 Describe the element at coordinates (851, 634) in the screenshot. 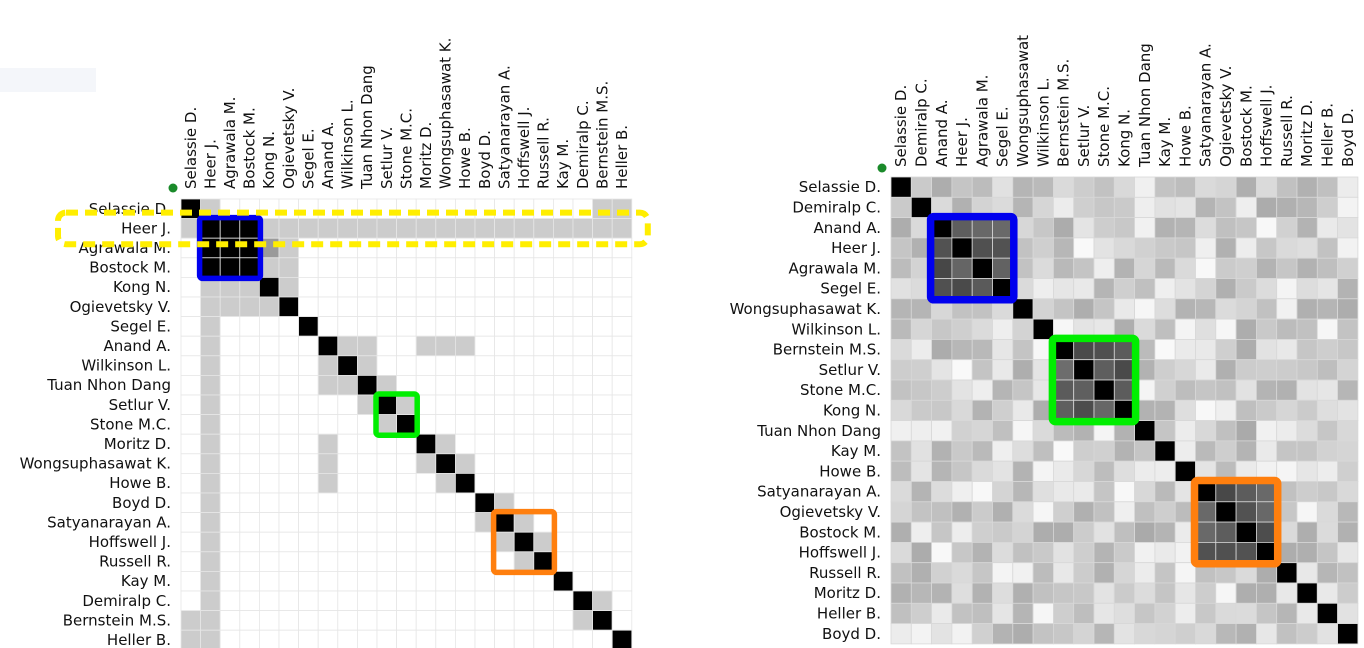

I see `row-label-boyd-d: Boyd D.` at that location.